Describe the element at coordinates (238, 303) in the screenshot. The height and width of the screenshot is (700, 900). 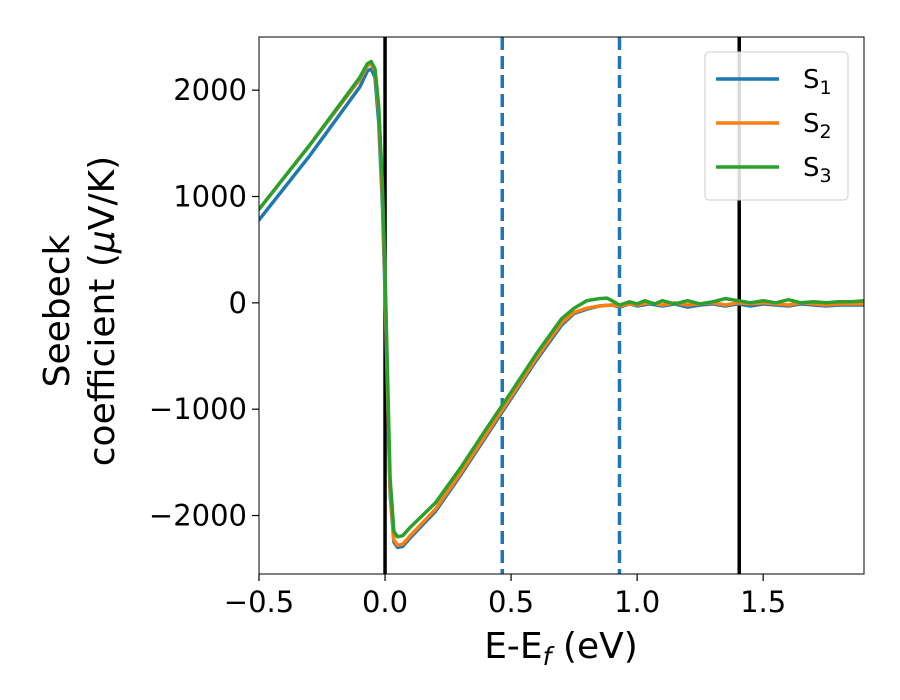
I see `y-tick-label: 0` at that location.